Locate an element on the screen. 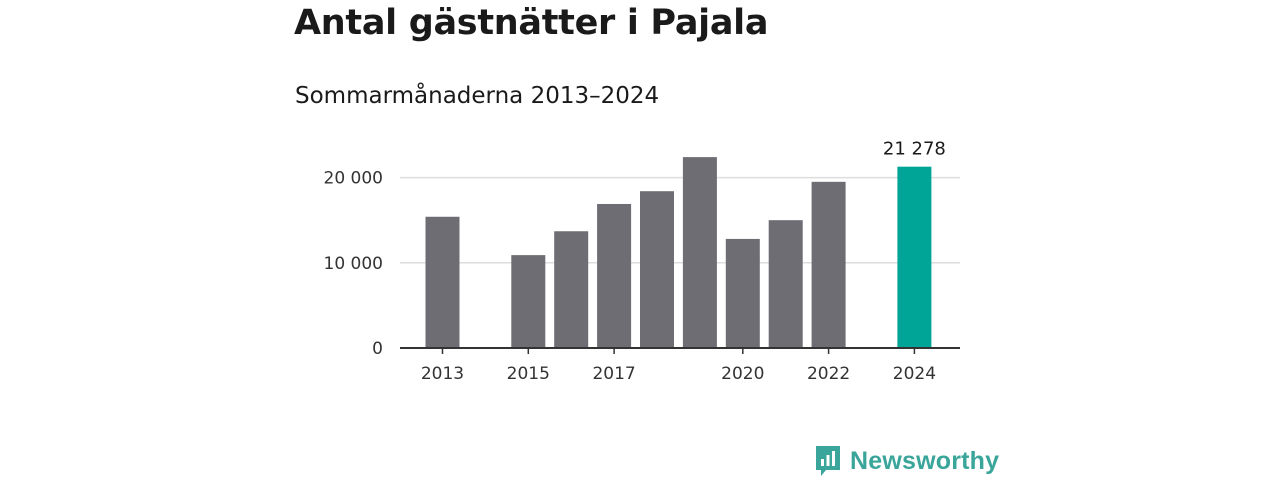 Image resolution: width=1280 pixels, height=480 pixels. y-tick-label: 0 is located at coordinates (377, 349).